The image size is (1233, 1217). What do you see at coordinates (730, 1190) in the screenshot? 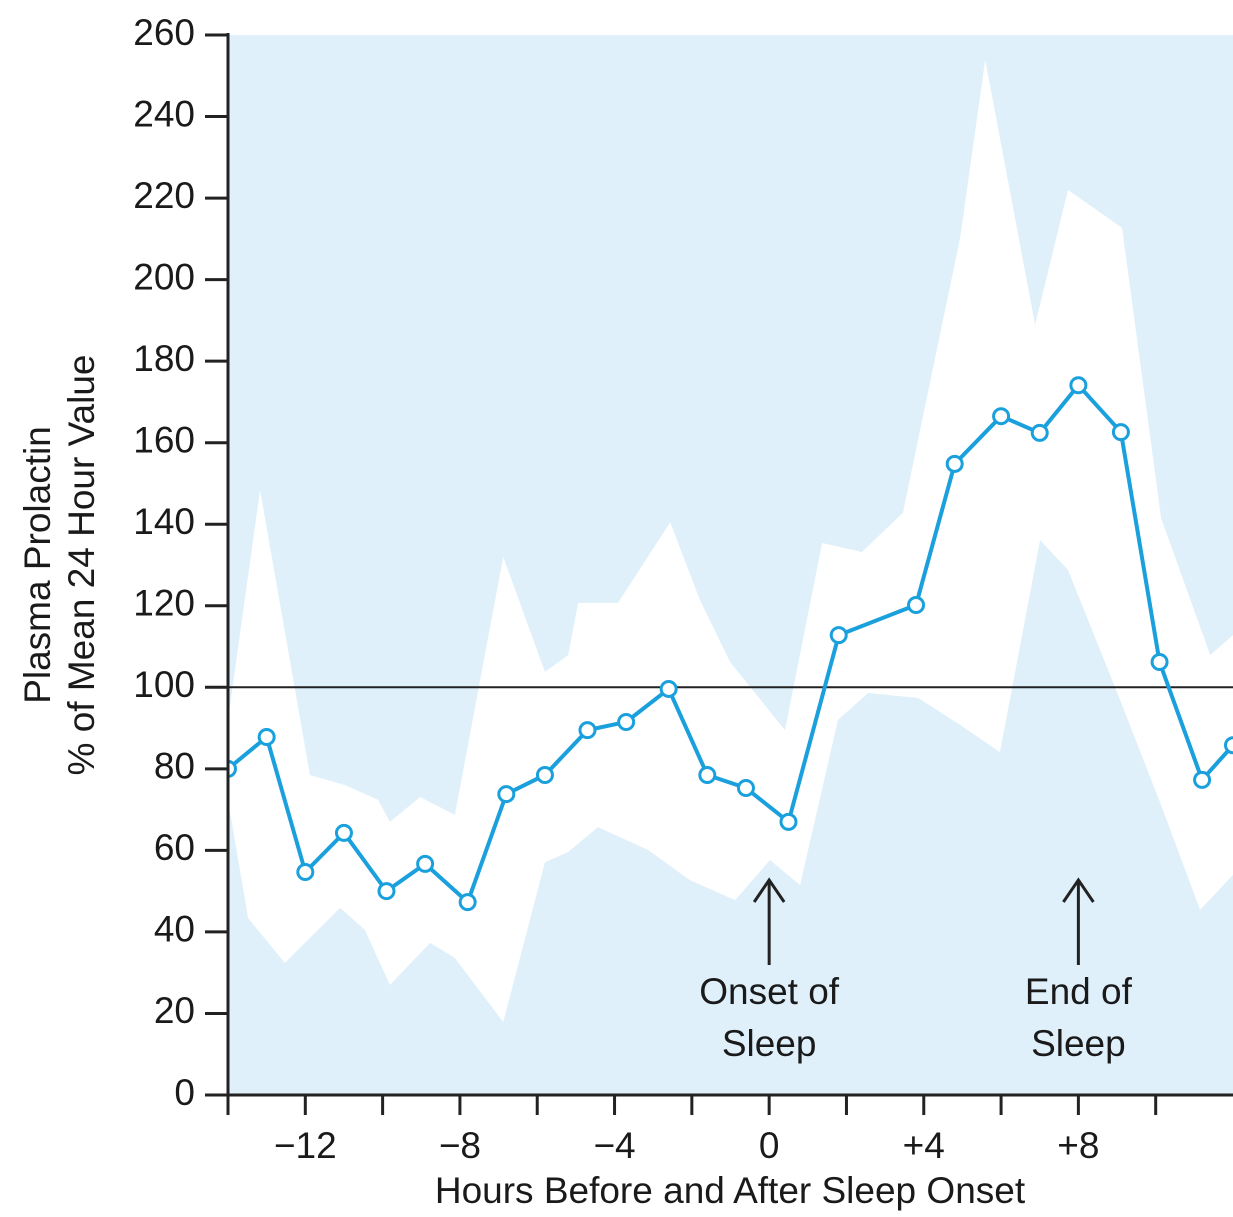
I see `x-axis-label: Hours Before and After Sleep Onset` at bounding box center [730, 1190].